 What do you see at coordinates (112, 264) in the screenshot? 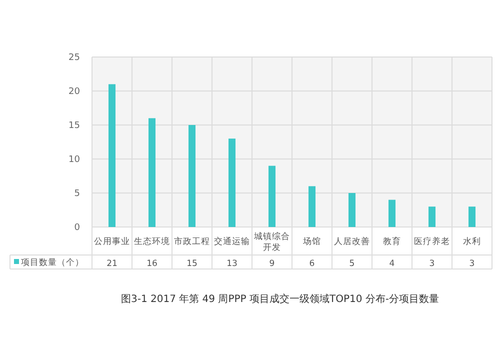
I see `data-label: 21` at bounding box center [112, 264].